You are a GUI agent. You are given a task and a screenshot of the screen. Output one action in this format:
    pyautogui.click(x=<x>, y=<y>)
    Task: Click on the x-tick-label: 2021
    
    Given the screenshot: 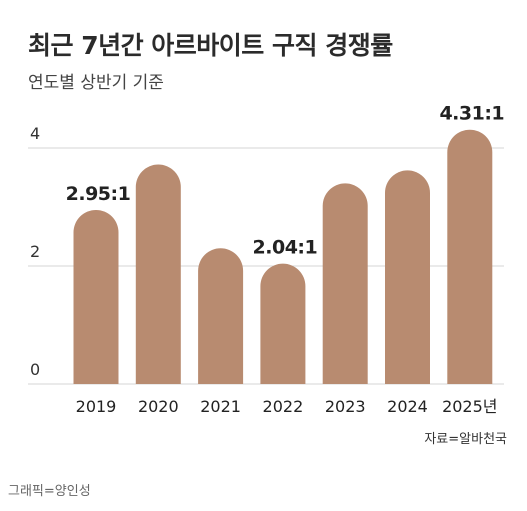 What is the action you would take?
    pyautogui.click(x=220, y=406)
    